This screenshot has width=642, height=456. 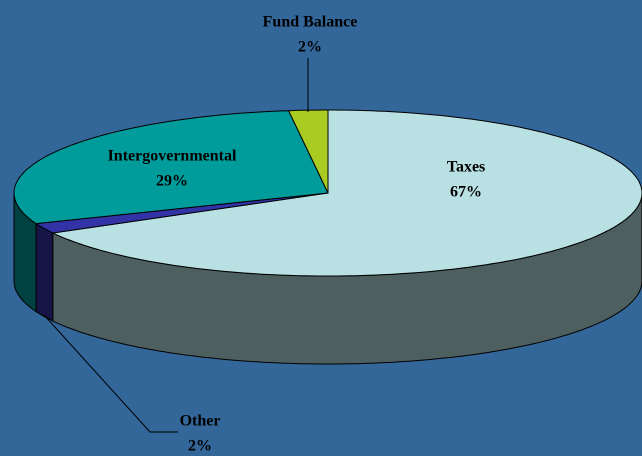 What do you see at coordinates (172, 156) in the screenshot?
I see `slice-label: Intergovernmental` at bounding box center [172, 156].